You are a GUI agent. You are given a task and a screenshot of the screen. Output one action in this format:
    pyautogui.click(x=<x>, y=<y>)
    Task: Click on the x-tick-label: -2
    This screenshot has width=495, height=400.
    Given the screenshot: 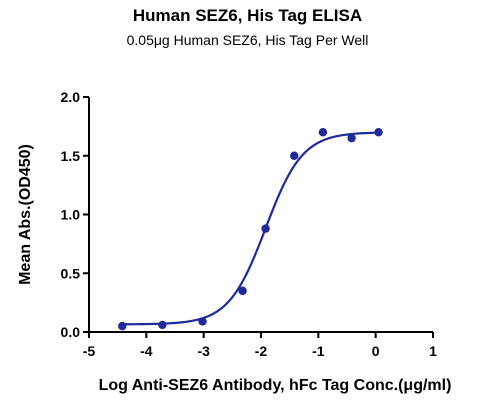 What is the action you would take?
    pyautogui.click(x=261, y=351)
    